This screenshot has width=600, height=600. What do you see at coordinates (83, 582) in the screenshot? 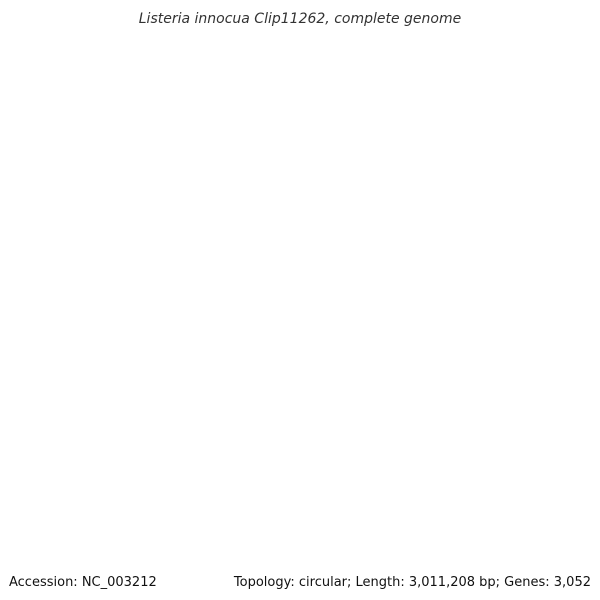
I see `accession-label: Accession: NC_003212` at bounding box center [83, 582].